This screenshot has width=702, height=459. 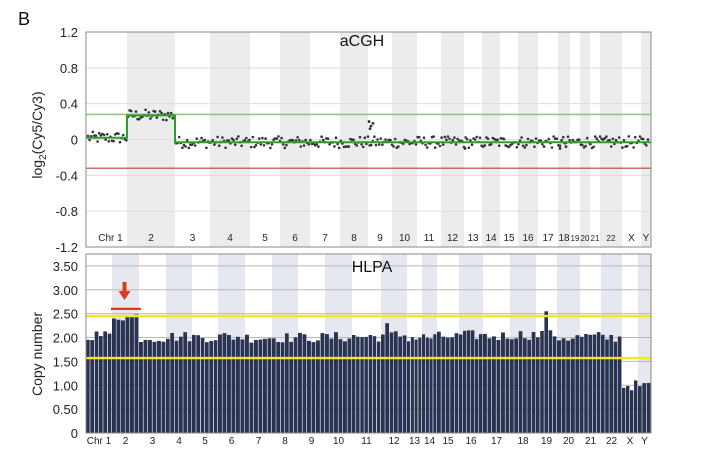 What do you see at coordinates (646, 238) in the screenshot?
I see `acgh-chromosome-label: Y` at bounding box center [646, 238].